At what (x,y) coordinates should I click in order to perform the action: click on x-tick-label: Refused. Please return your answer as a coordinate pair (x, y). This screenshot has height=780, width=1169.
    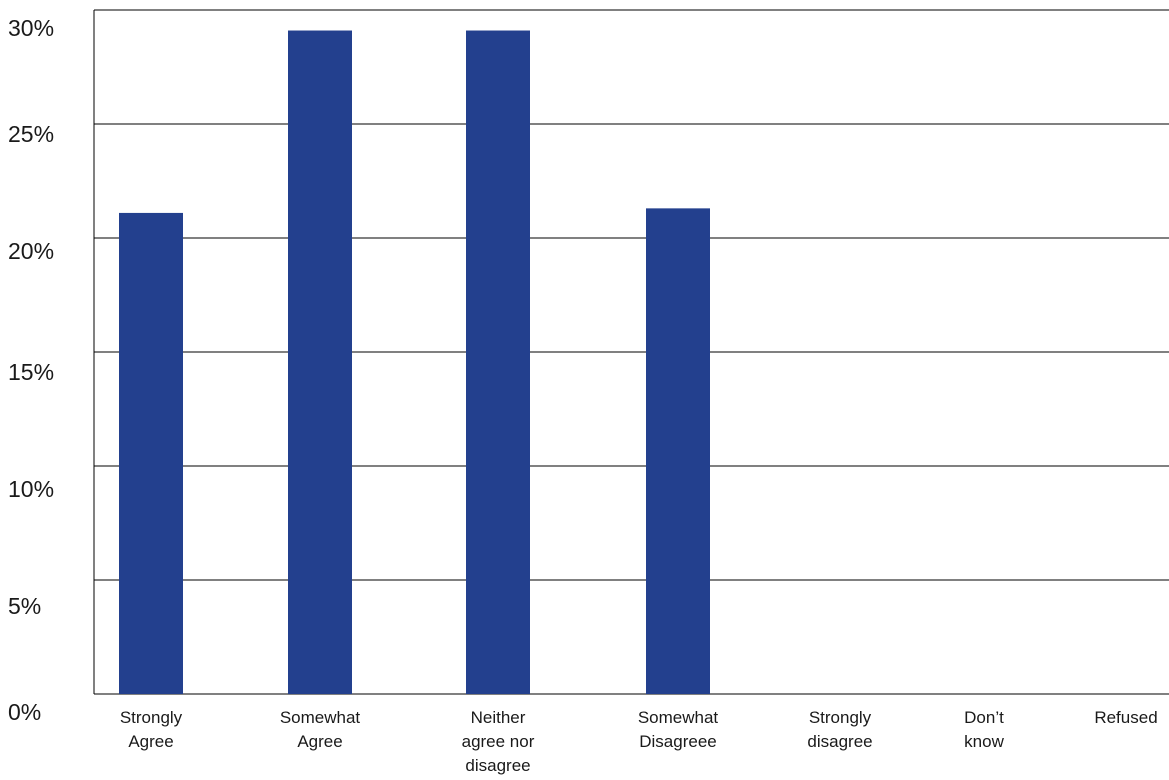
    Looking at the image, I should click on (1125, 717).